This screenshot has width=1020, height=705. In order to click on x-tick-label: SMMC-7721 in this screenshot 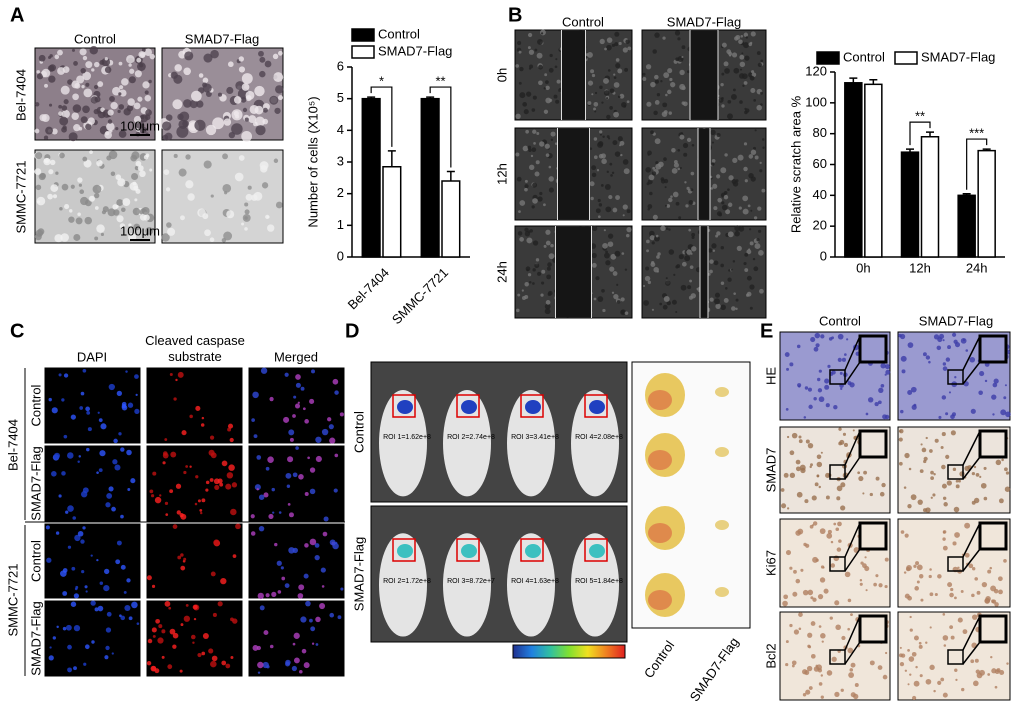, I will do `click(420, 296)`.